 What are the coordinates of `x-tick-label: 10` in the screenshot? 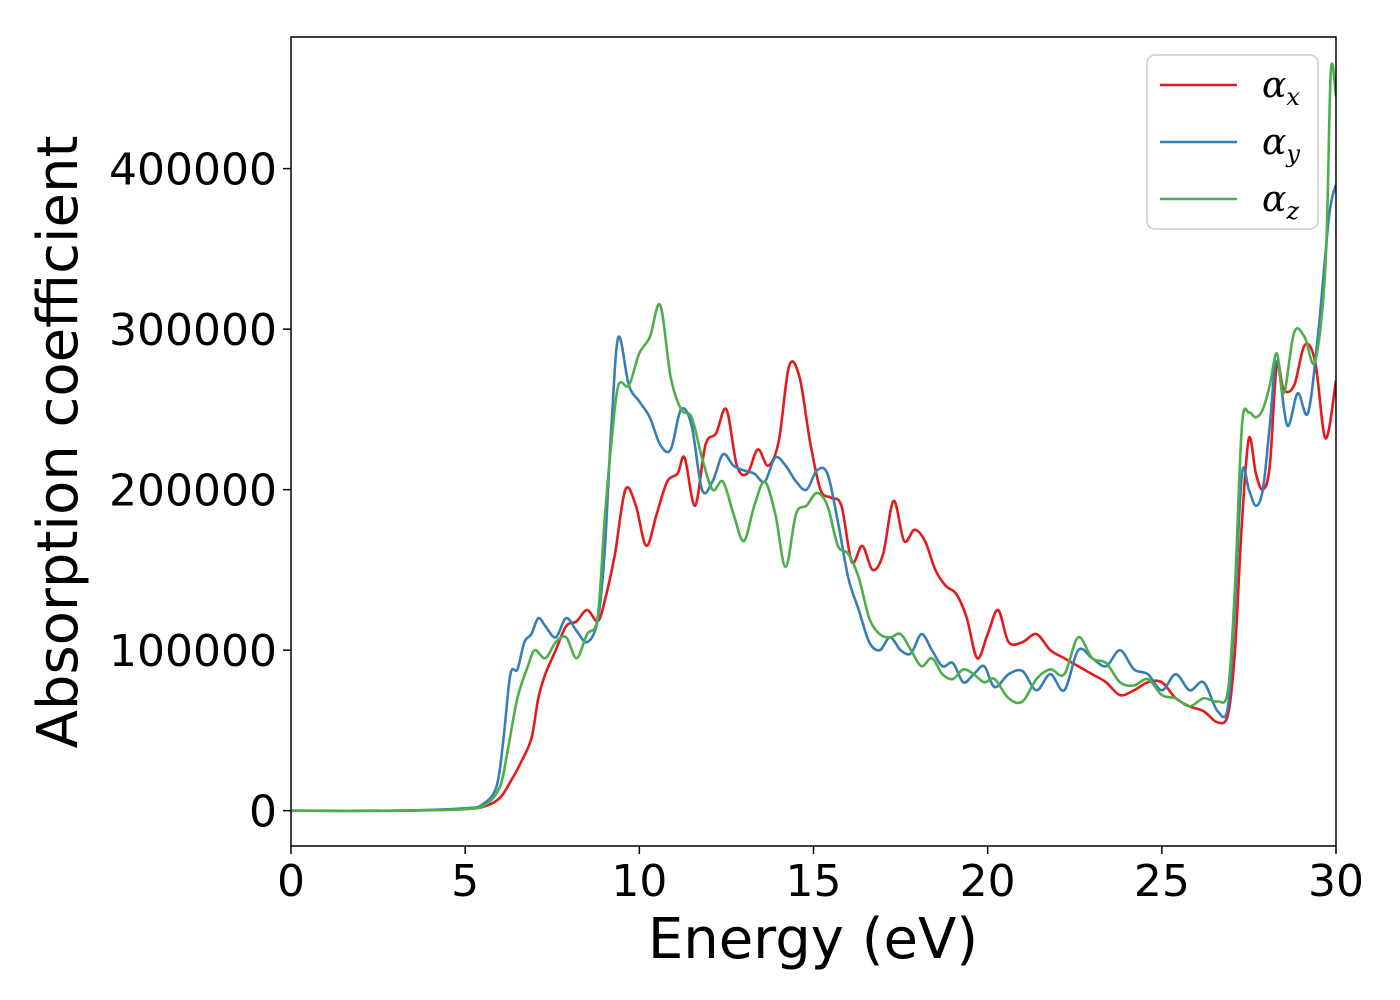 It's located at (639, 881).